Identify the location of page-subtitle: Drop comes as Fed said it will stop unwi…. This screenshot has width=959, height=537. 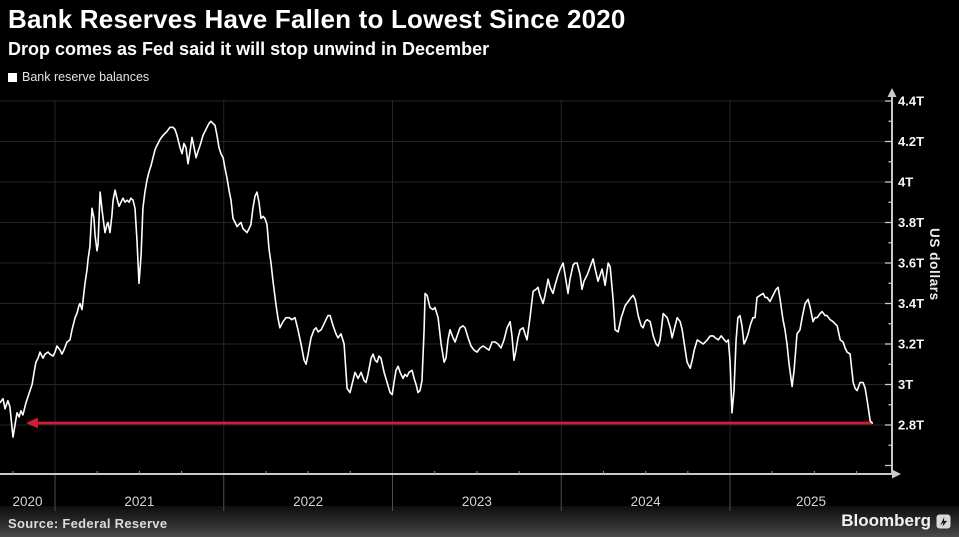
(249, 49).